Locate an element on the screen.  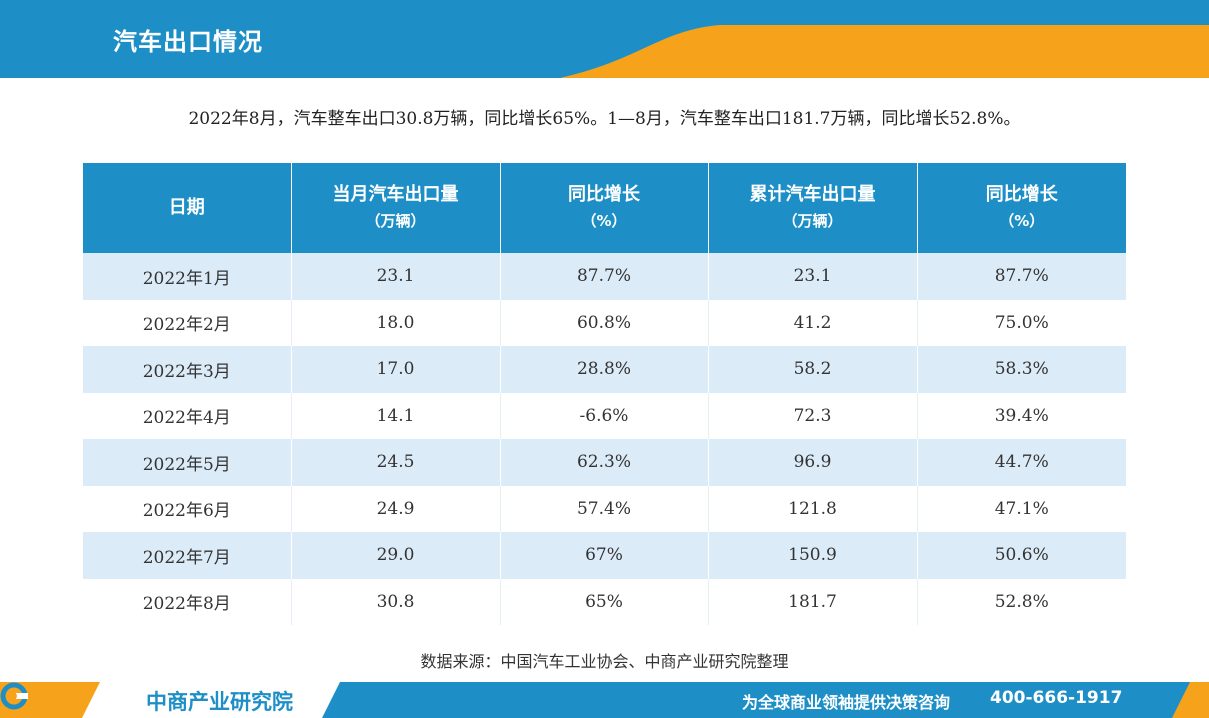
cell-monthly-export: 17.0 is located at coordinates (396, 369).